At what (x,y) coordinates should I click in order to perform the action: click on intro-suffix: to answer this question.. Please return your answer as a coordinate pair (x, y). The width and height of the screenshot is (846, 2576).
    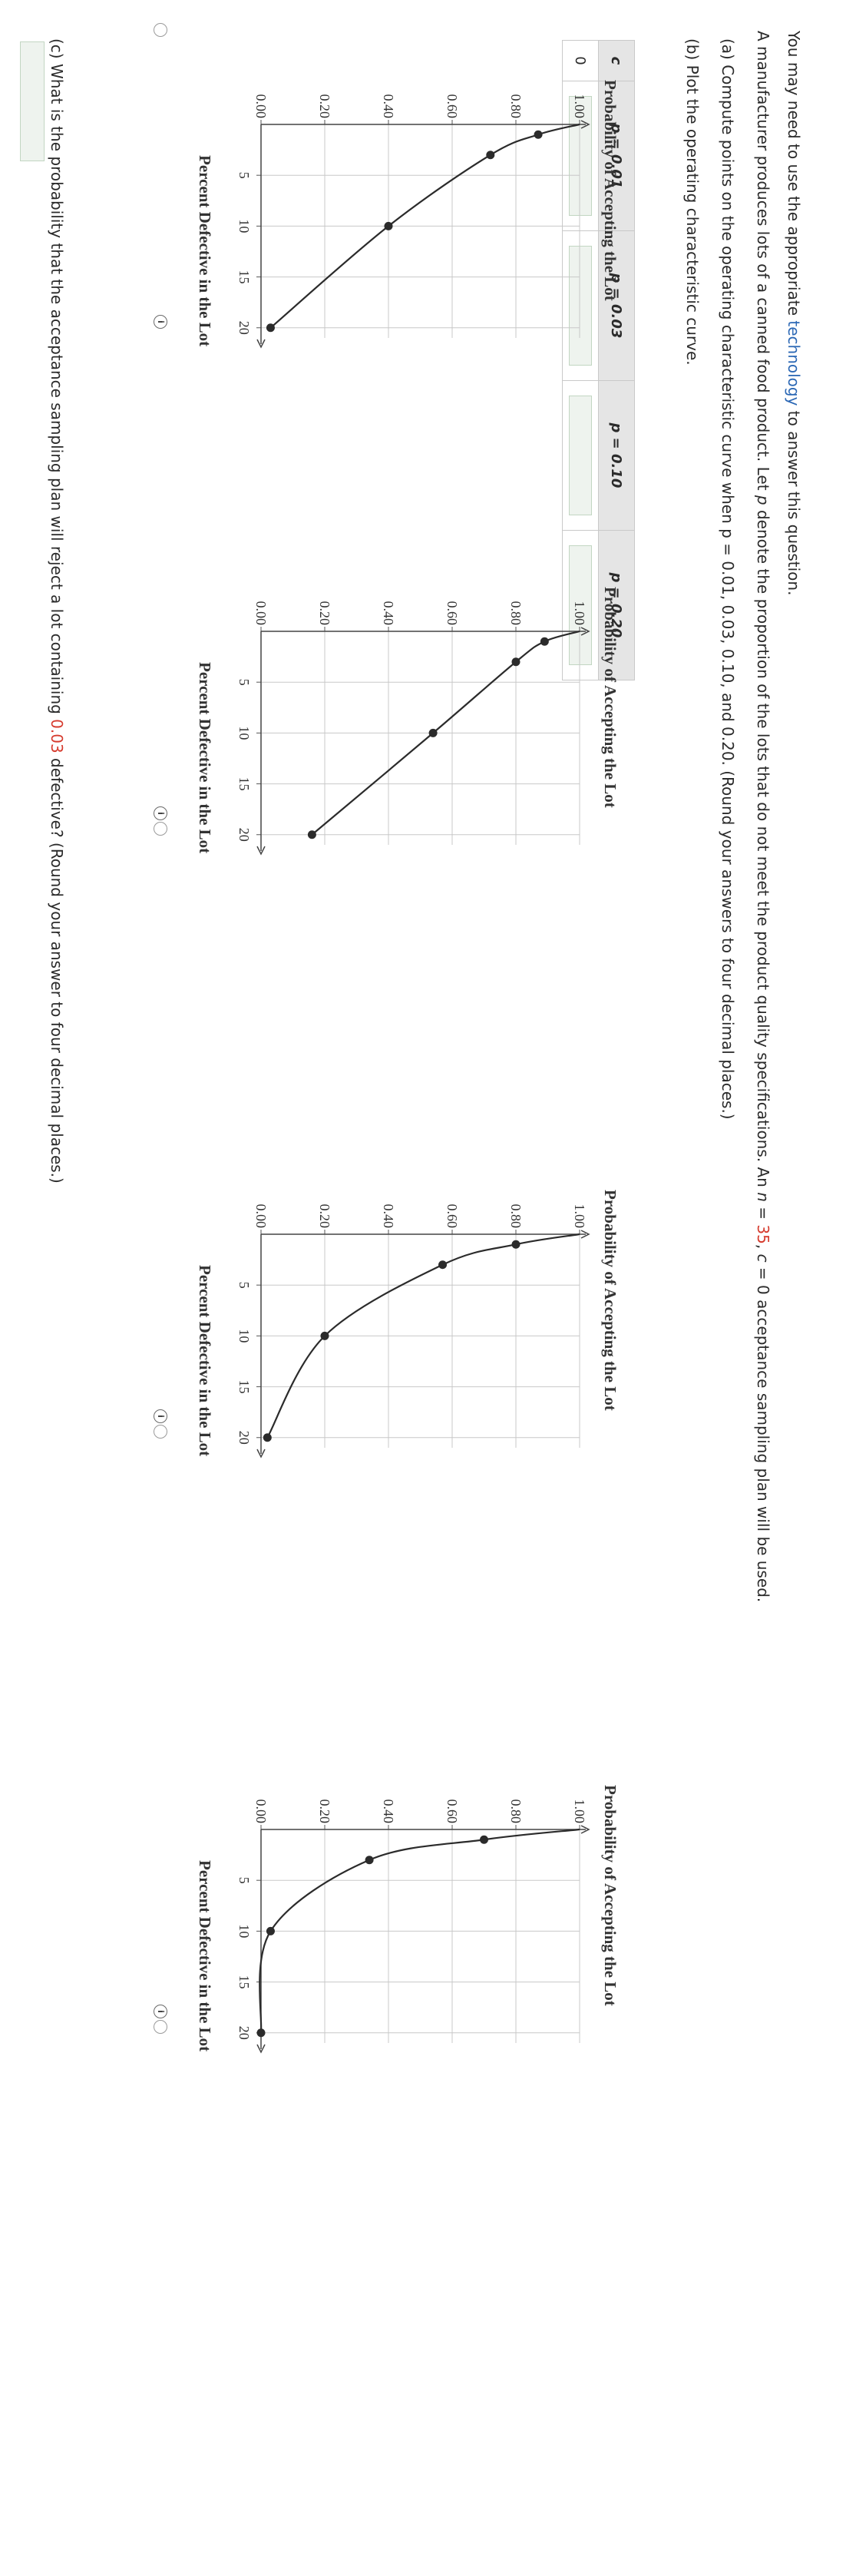
    Looking at the image, I should click on (794, 501).